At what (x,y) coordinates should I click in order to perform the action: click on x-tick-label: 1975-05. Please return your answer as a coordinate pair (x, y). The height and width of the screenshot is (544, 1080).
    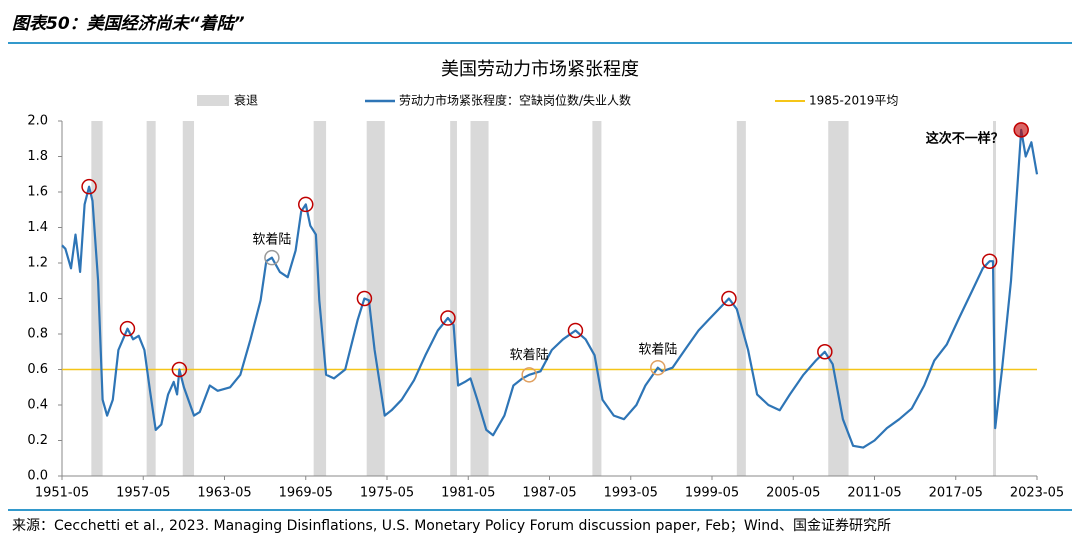
    Looking at the image, I should click on (387, 493).